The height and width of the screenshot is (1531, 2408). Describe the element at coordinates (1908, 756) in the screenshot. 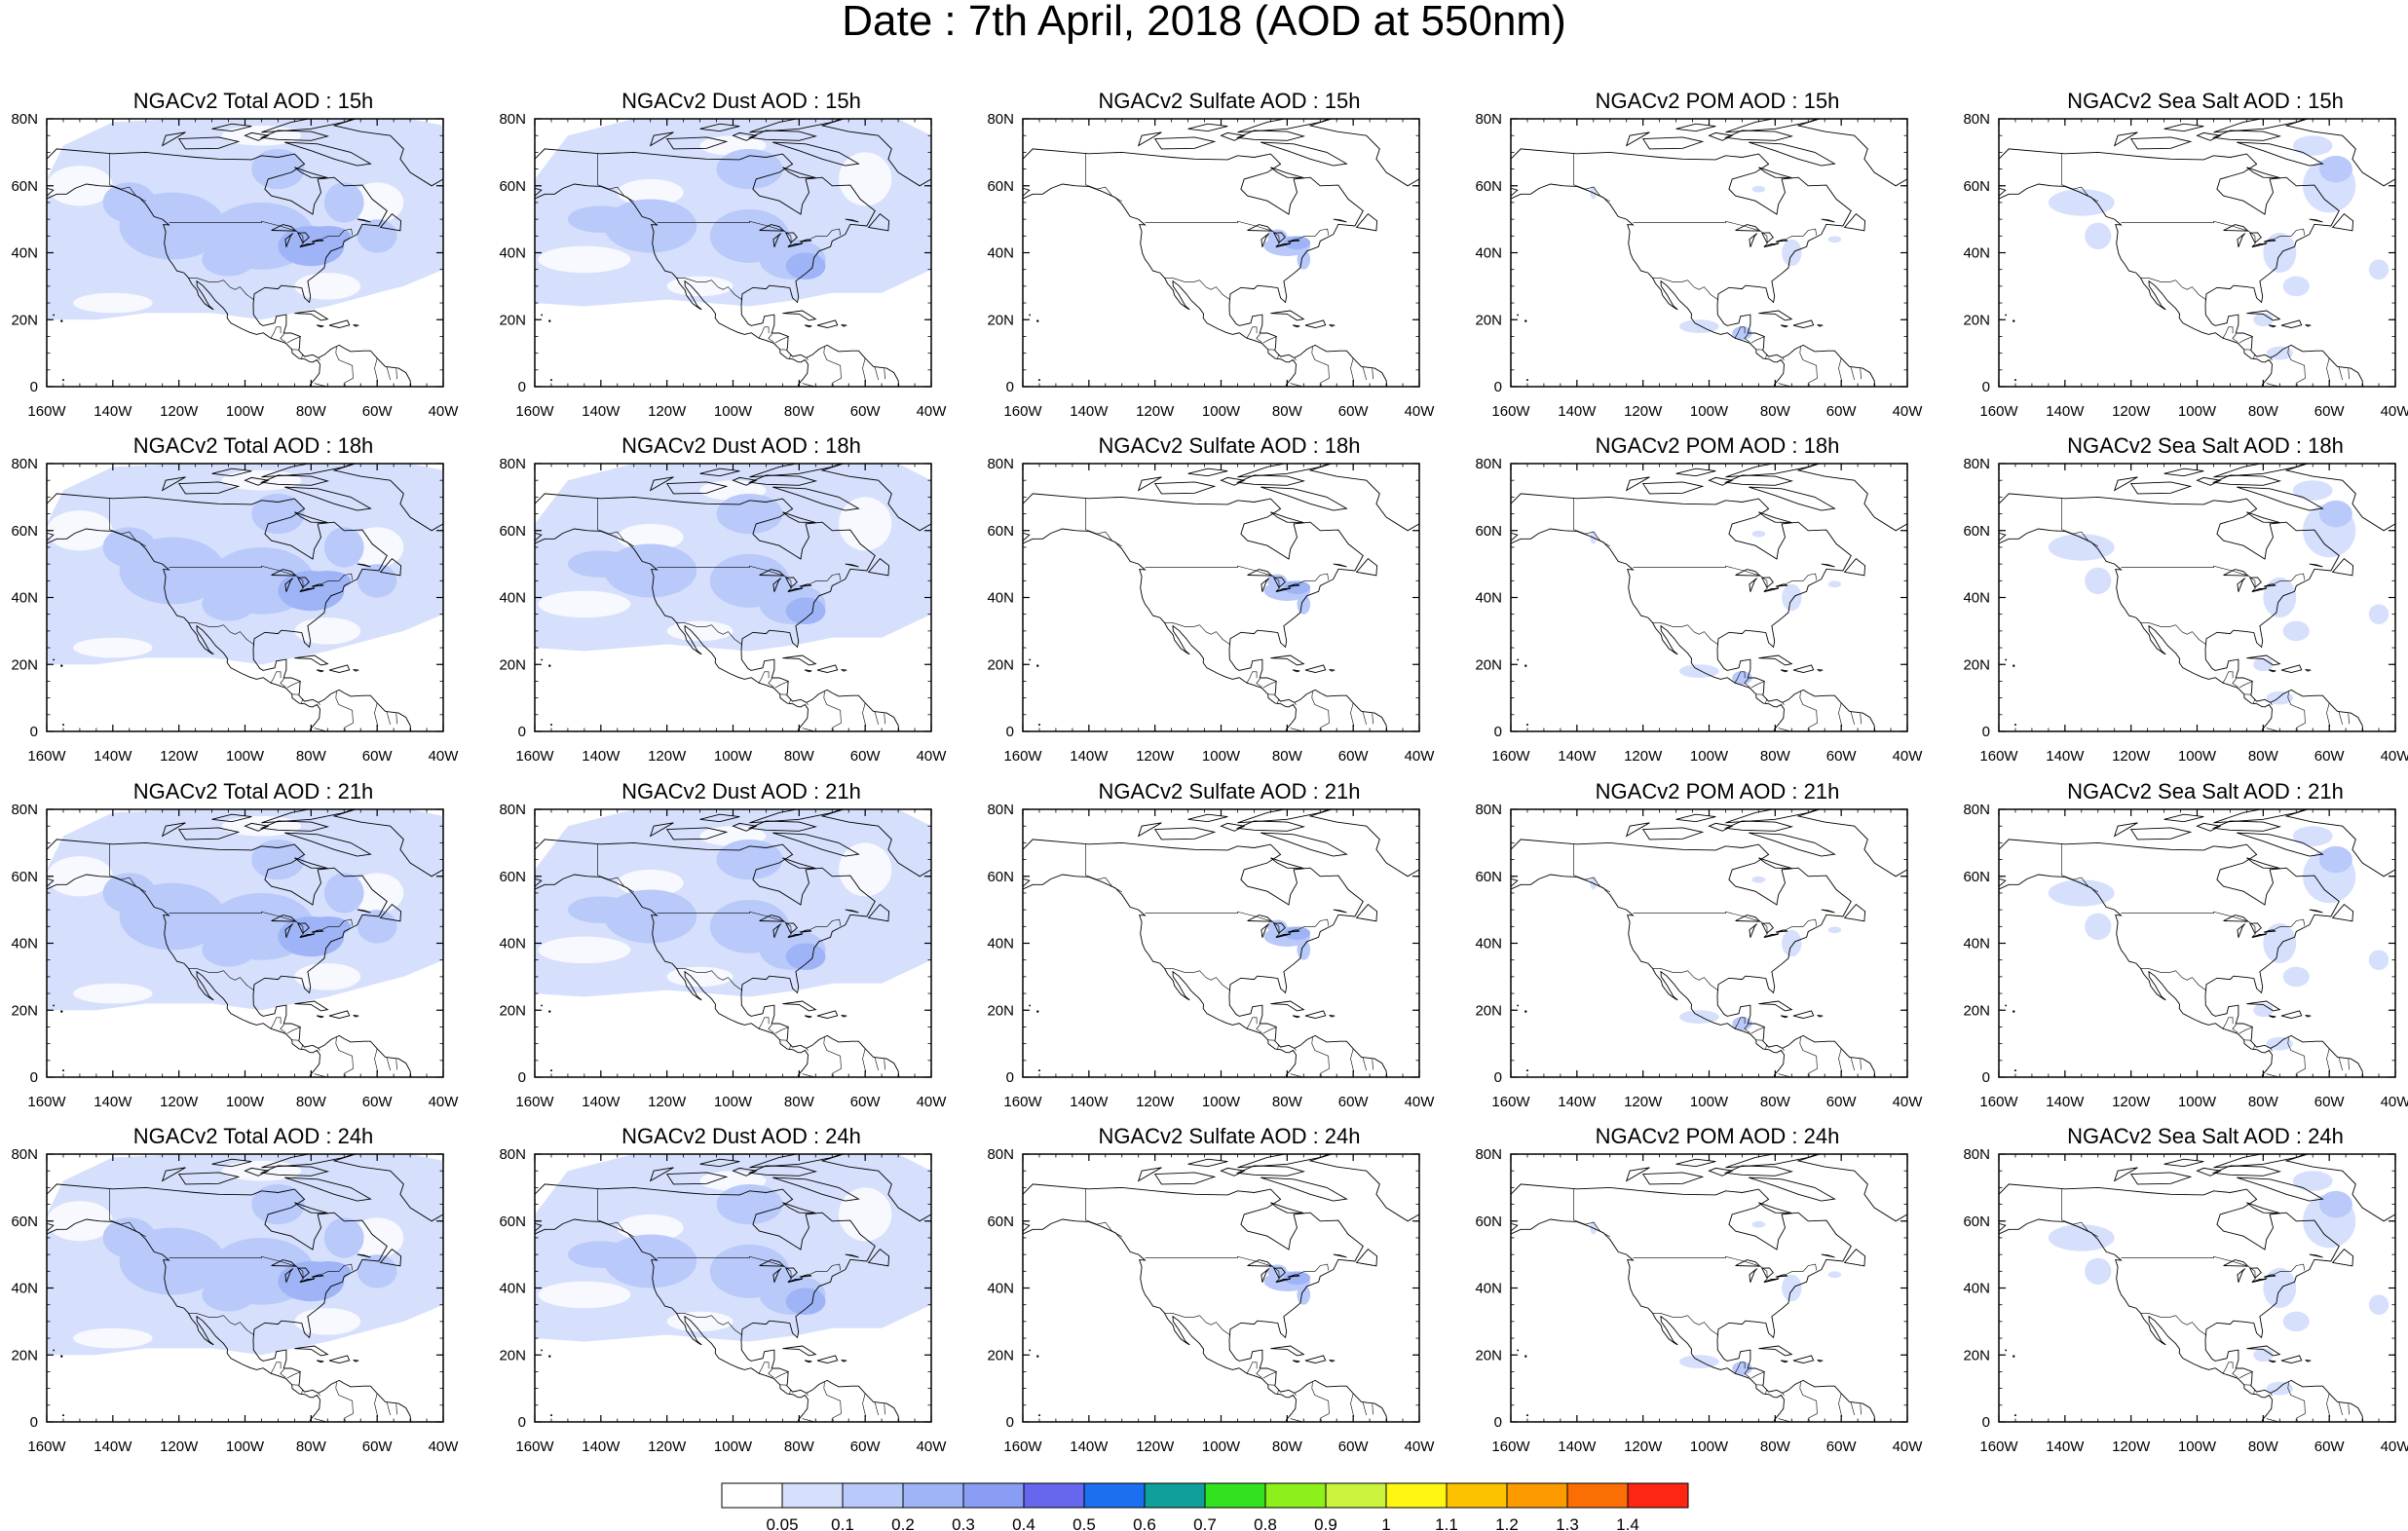

I see `x-tick-label: 40W` at that location.